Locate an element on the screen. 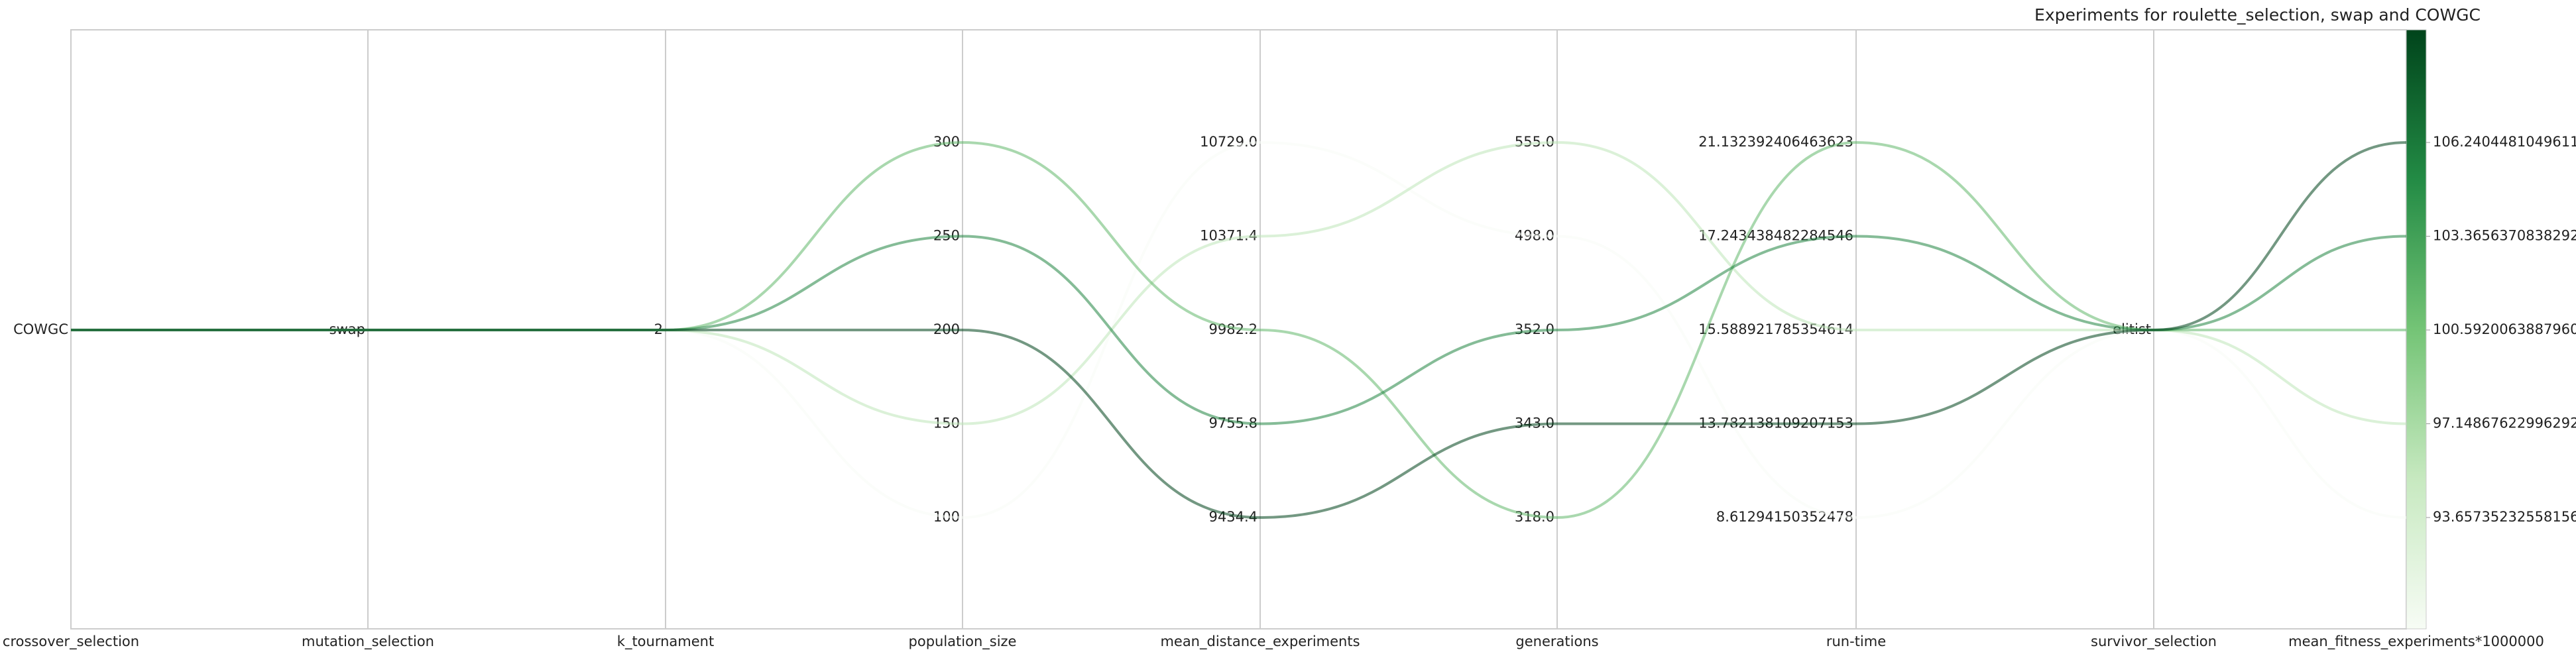 The height and width of the screenshot is (658, 2576). colorbar is located at coordinates (2417, 329).